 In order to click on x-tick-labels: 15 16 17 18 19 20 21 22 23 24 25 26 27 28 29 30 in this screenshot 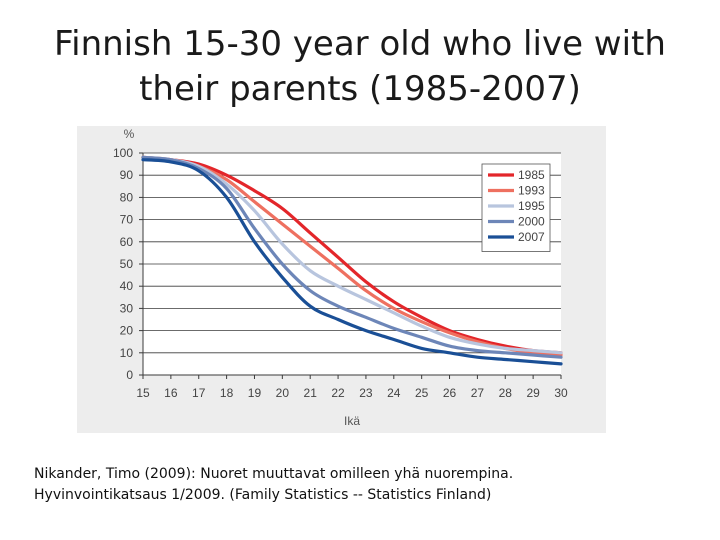, I will do `click(352, 393)`.